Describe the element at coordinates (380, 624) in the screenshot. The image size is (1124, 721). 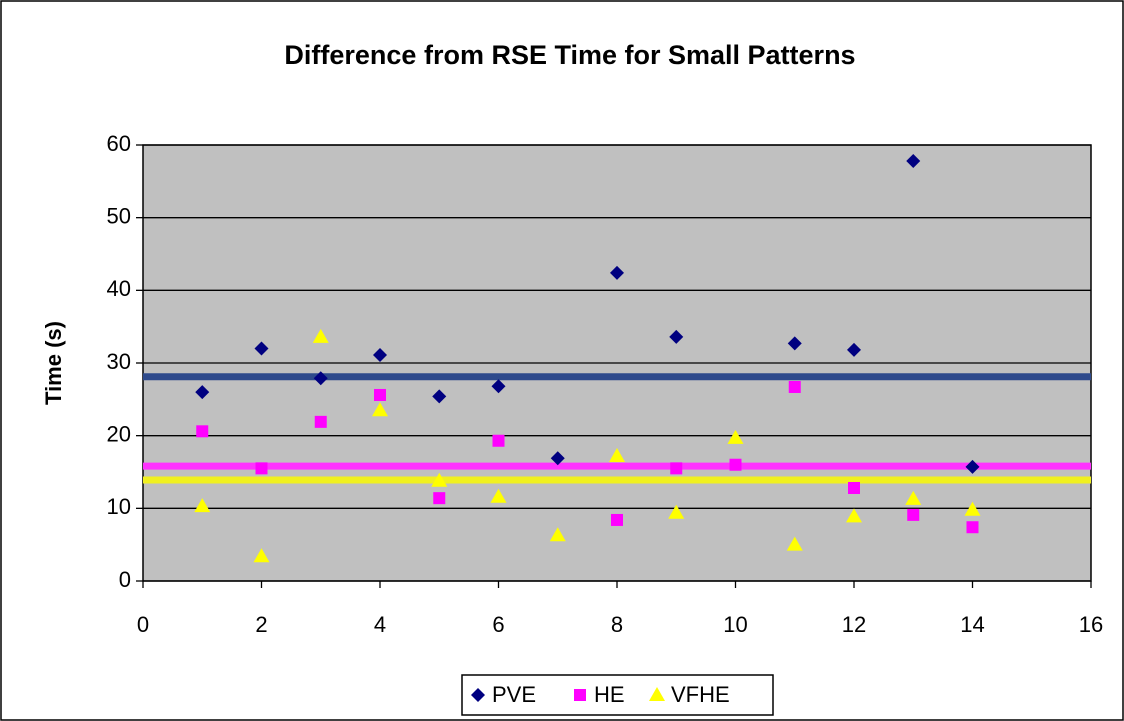
I see `x-tick-label: 4` at that location.